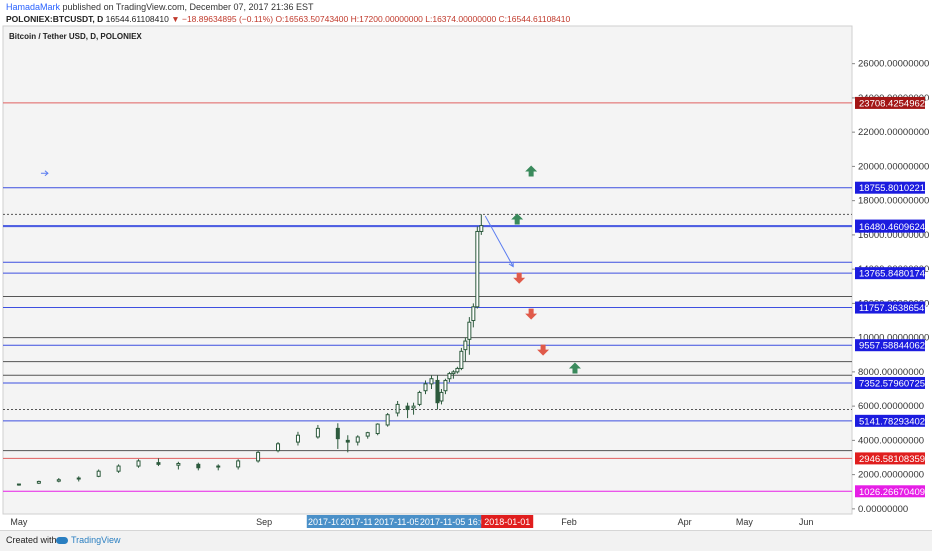 The height and width of the screenshot is (551, 932). I want to click on y-tick-label: 2000.00000000, so click(891, 475).